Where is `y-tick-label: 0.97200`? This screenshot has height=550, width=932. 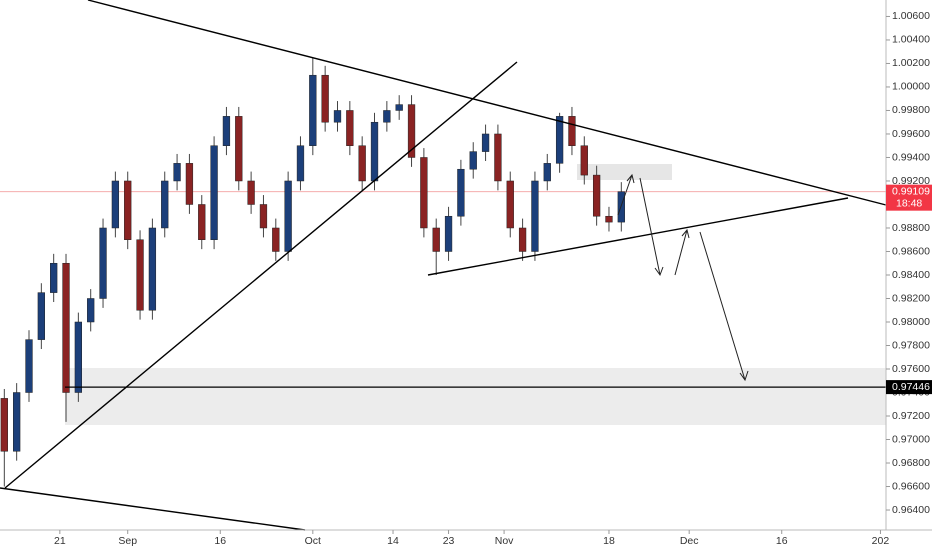 y-tick-label: 0.97200 is located at coordinates (911, 416).